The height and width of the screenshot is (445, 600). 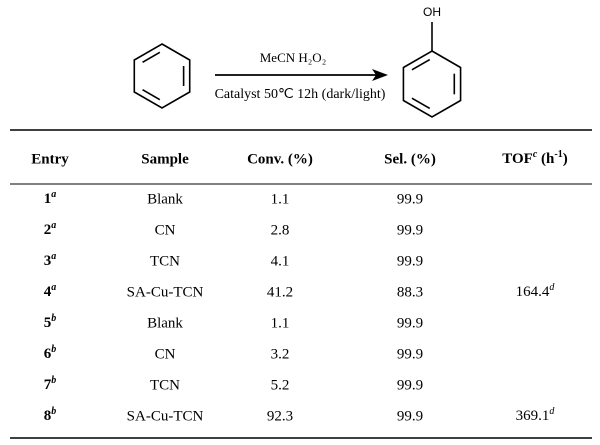 I want to click on entry: 3a, so click(x=50, y=260).